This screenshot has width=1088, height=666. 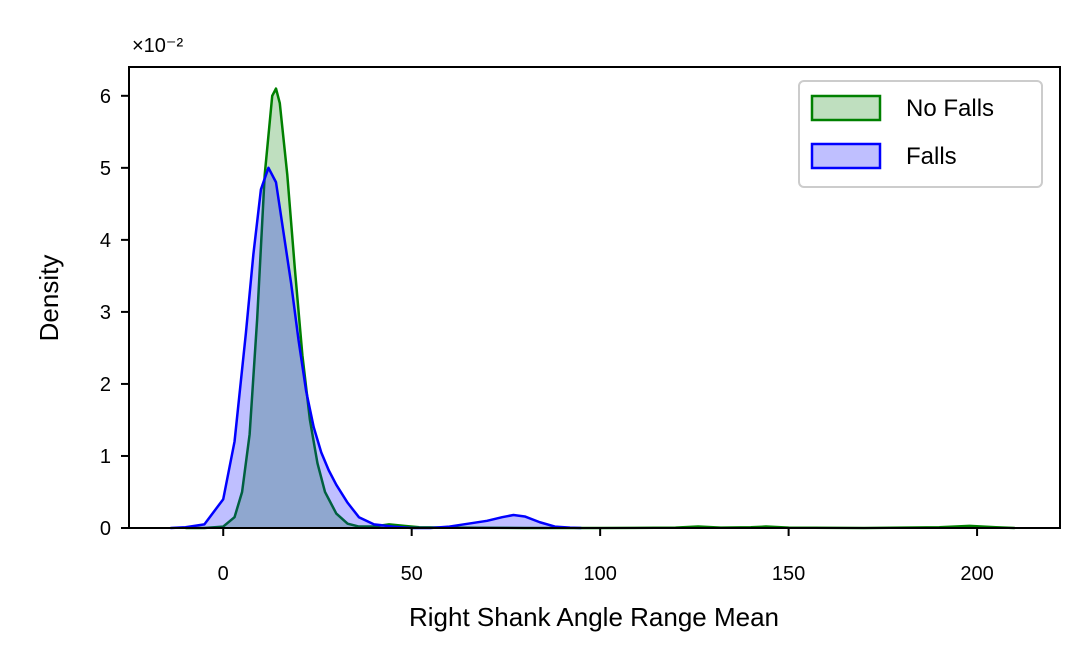 I want to click on legend-label-falls: Falls, so click(x=931, y=156).